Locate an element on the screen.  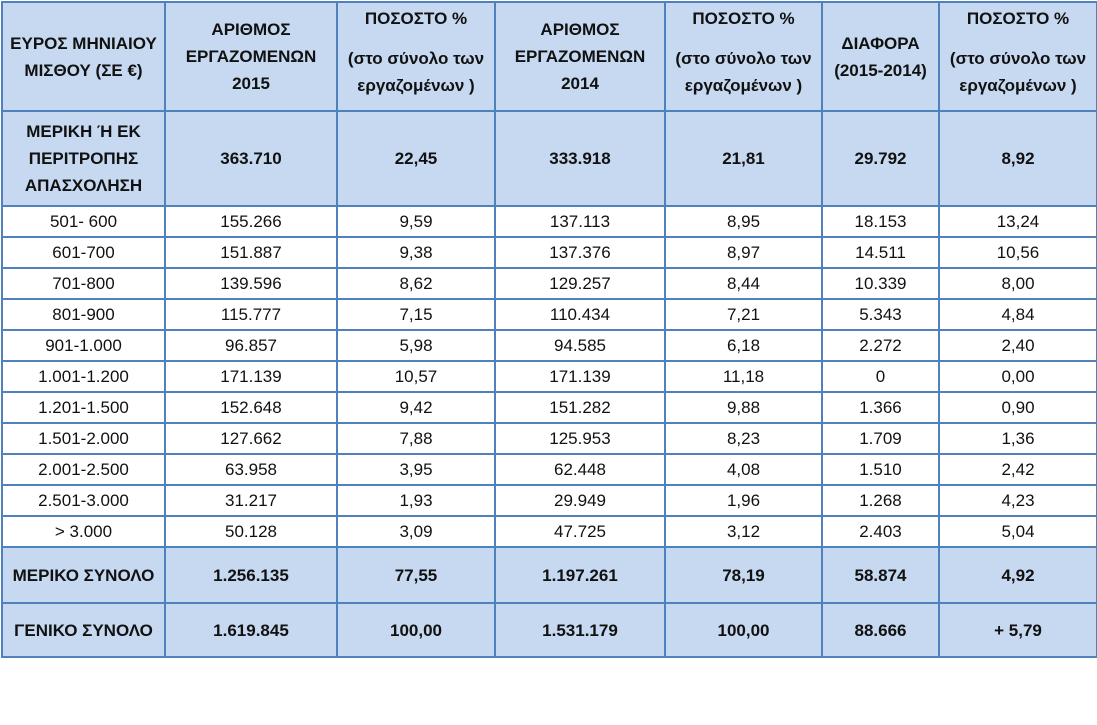
cell: 125.953 is located at coordinates (580, 438).